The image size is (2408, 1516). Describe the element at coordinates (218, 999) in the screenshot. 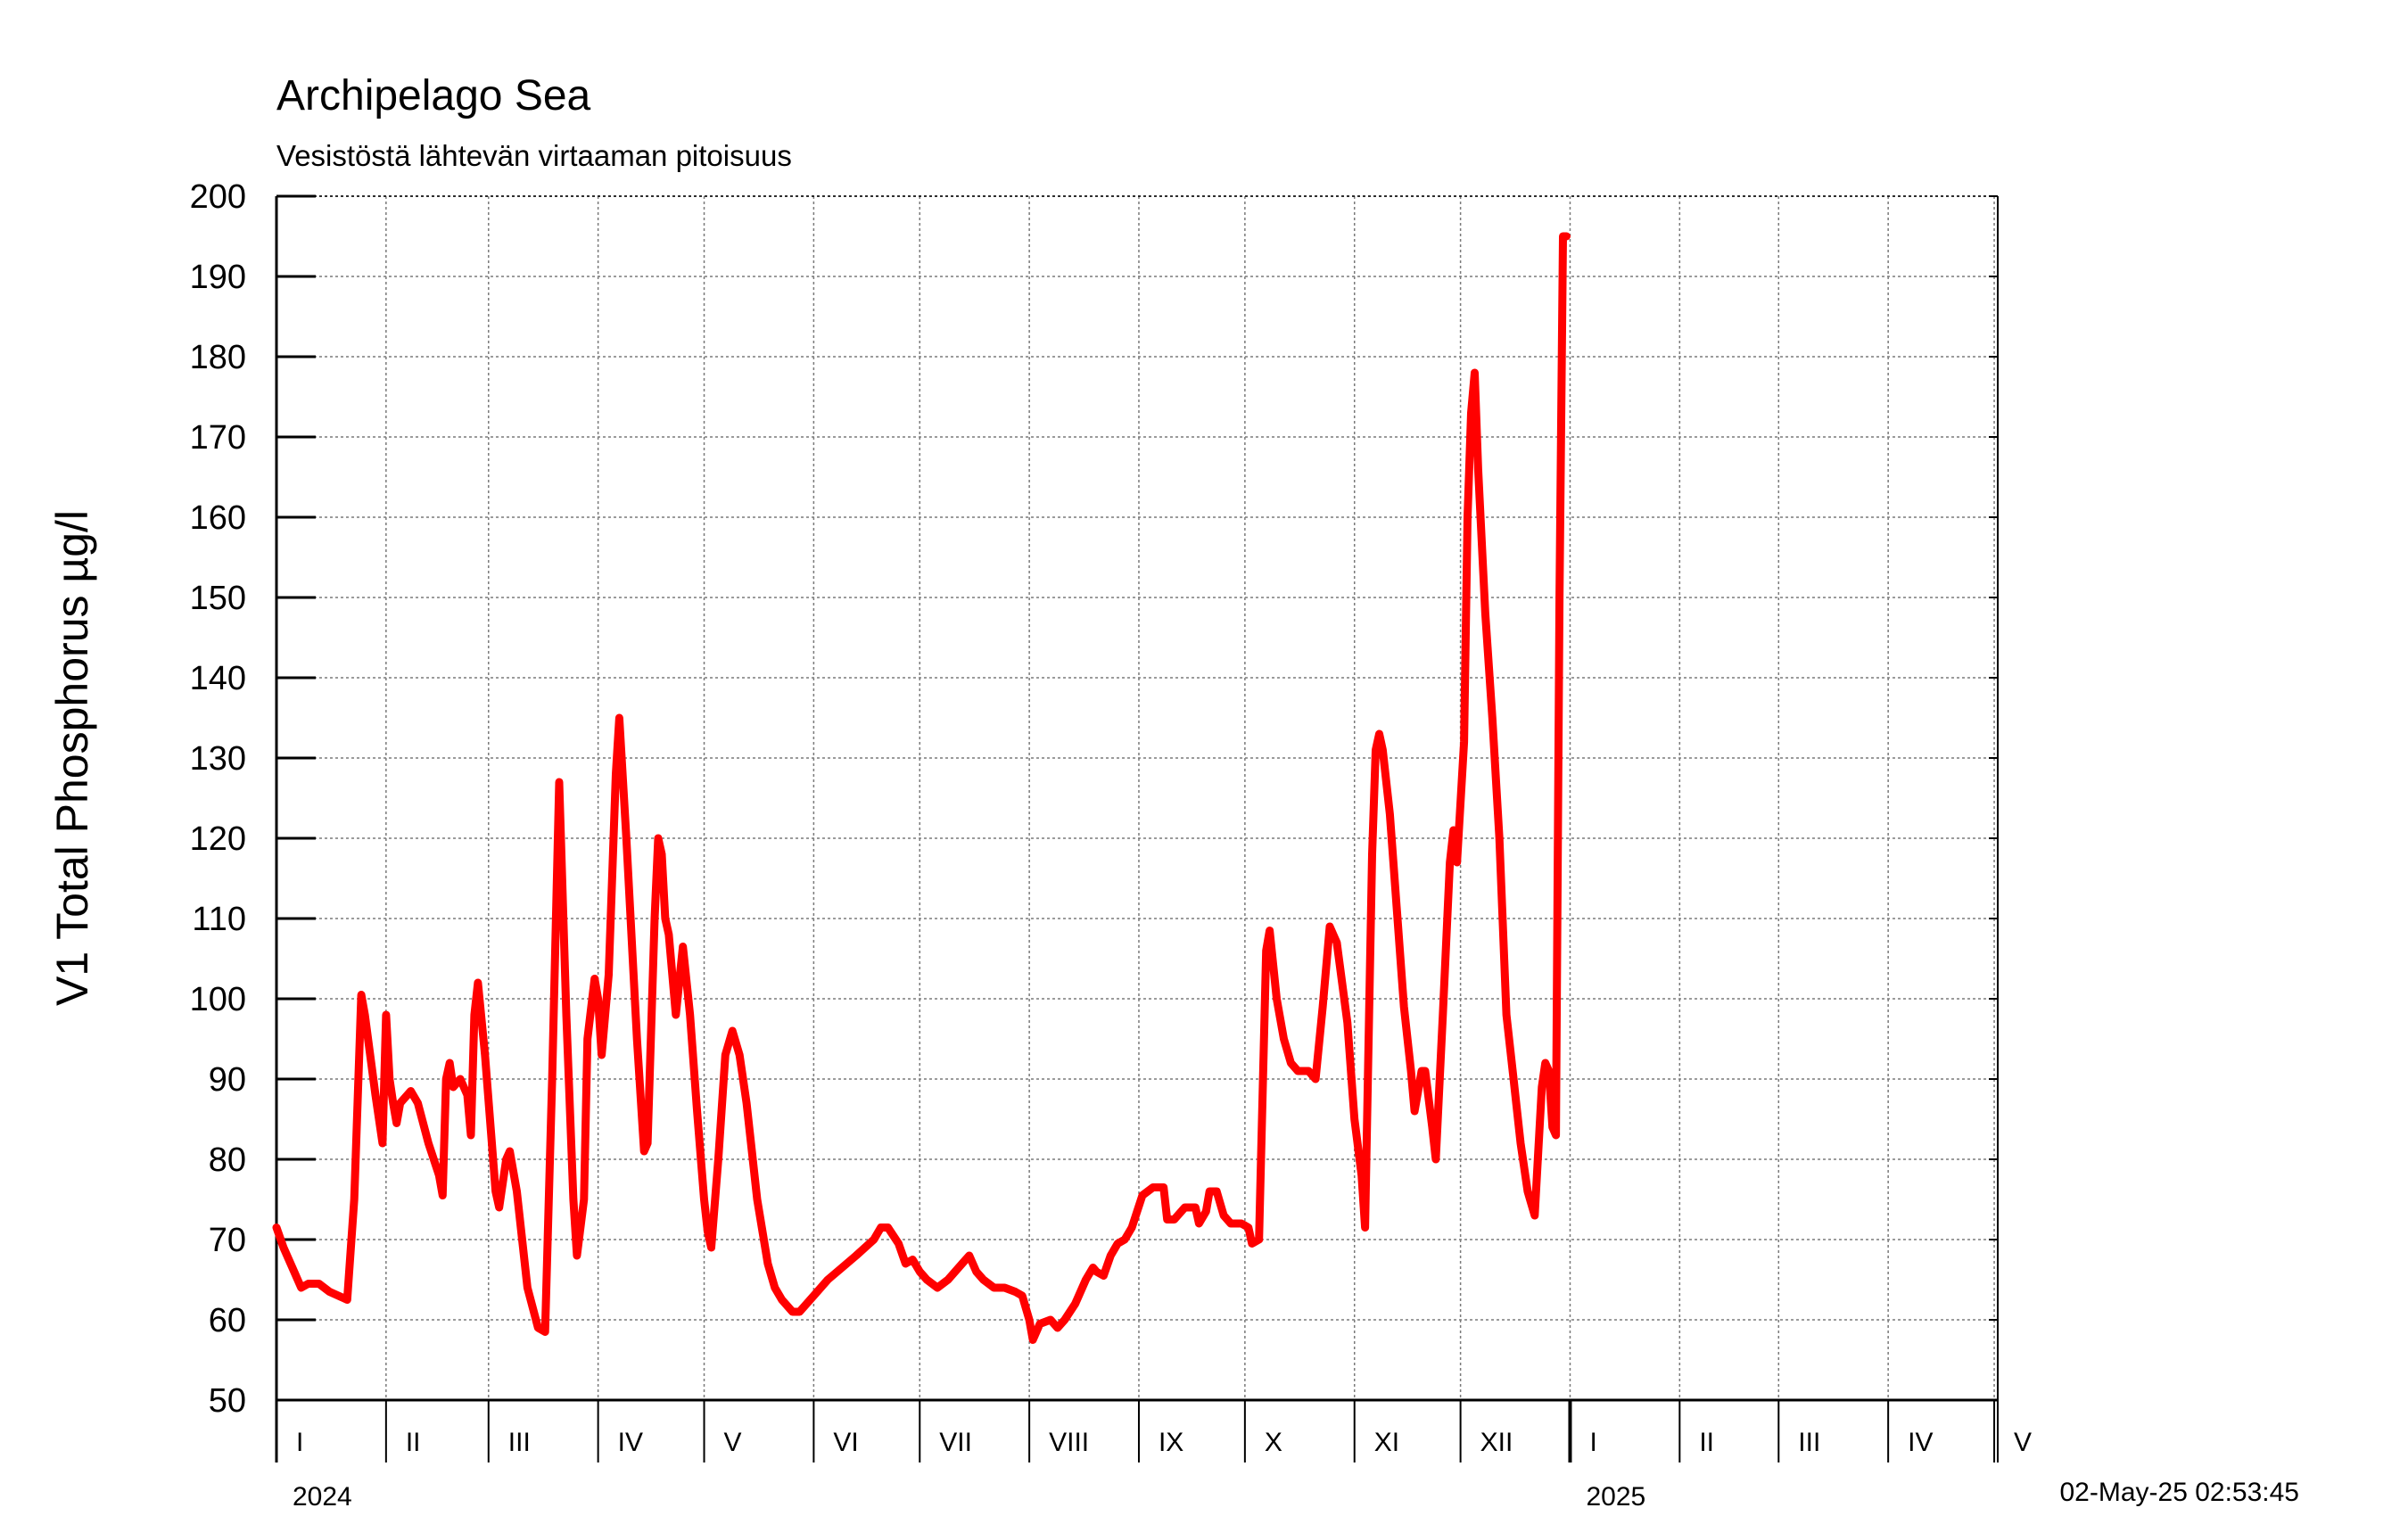

I see `y-tick-label: 100` at that location.